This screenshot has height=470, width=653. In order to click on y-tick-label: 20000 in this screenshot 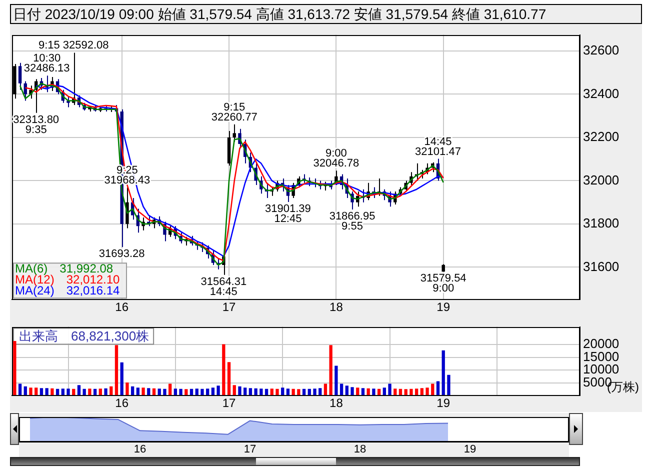, I will do `click(601, 344)`.